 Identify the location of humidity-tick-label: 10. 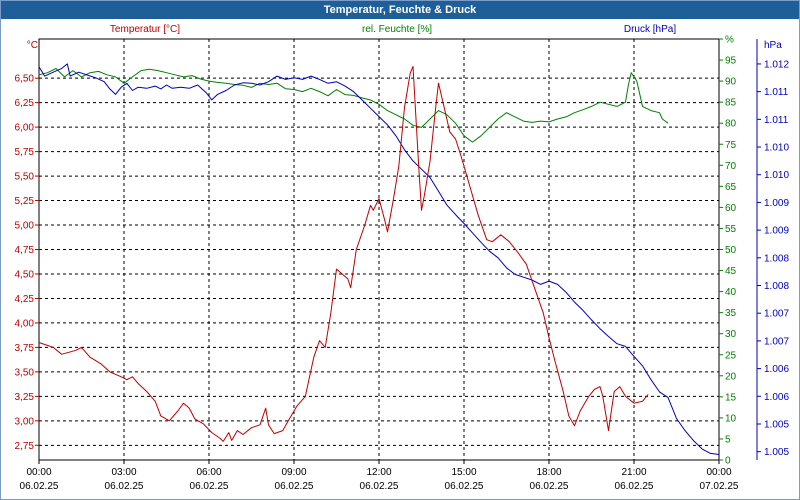
(731, 418).